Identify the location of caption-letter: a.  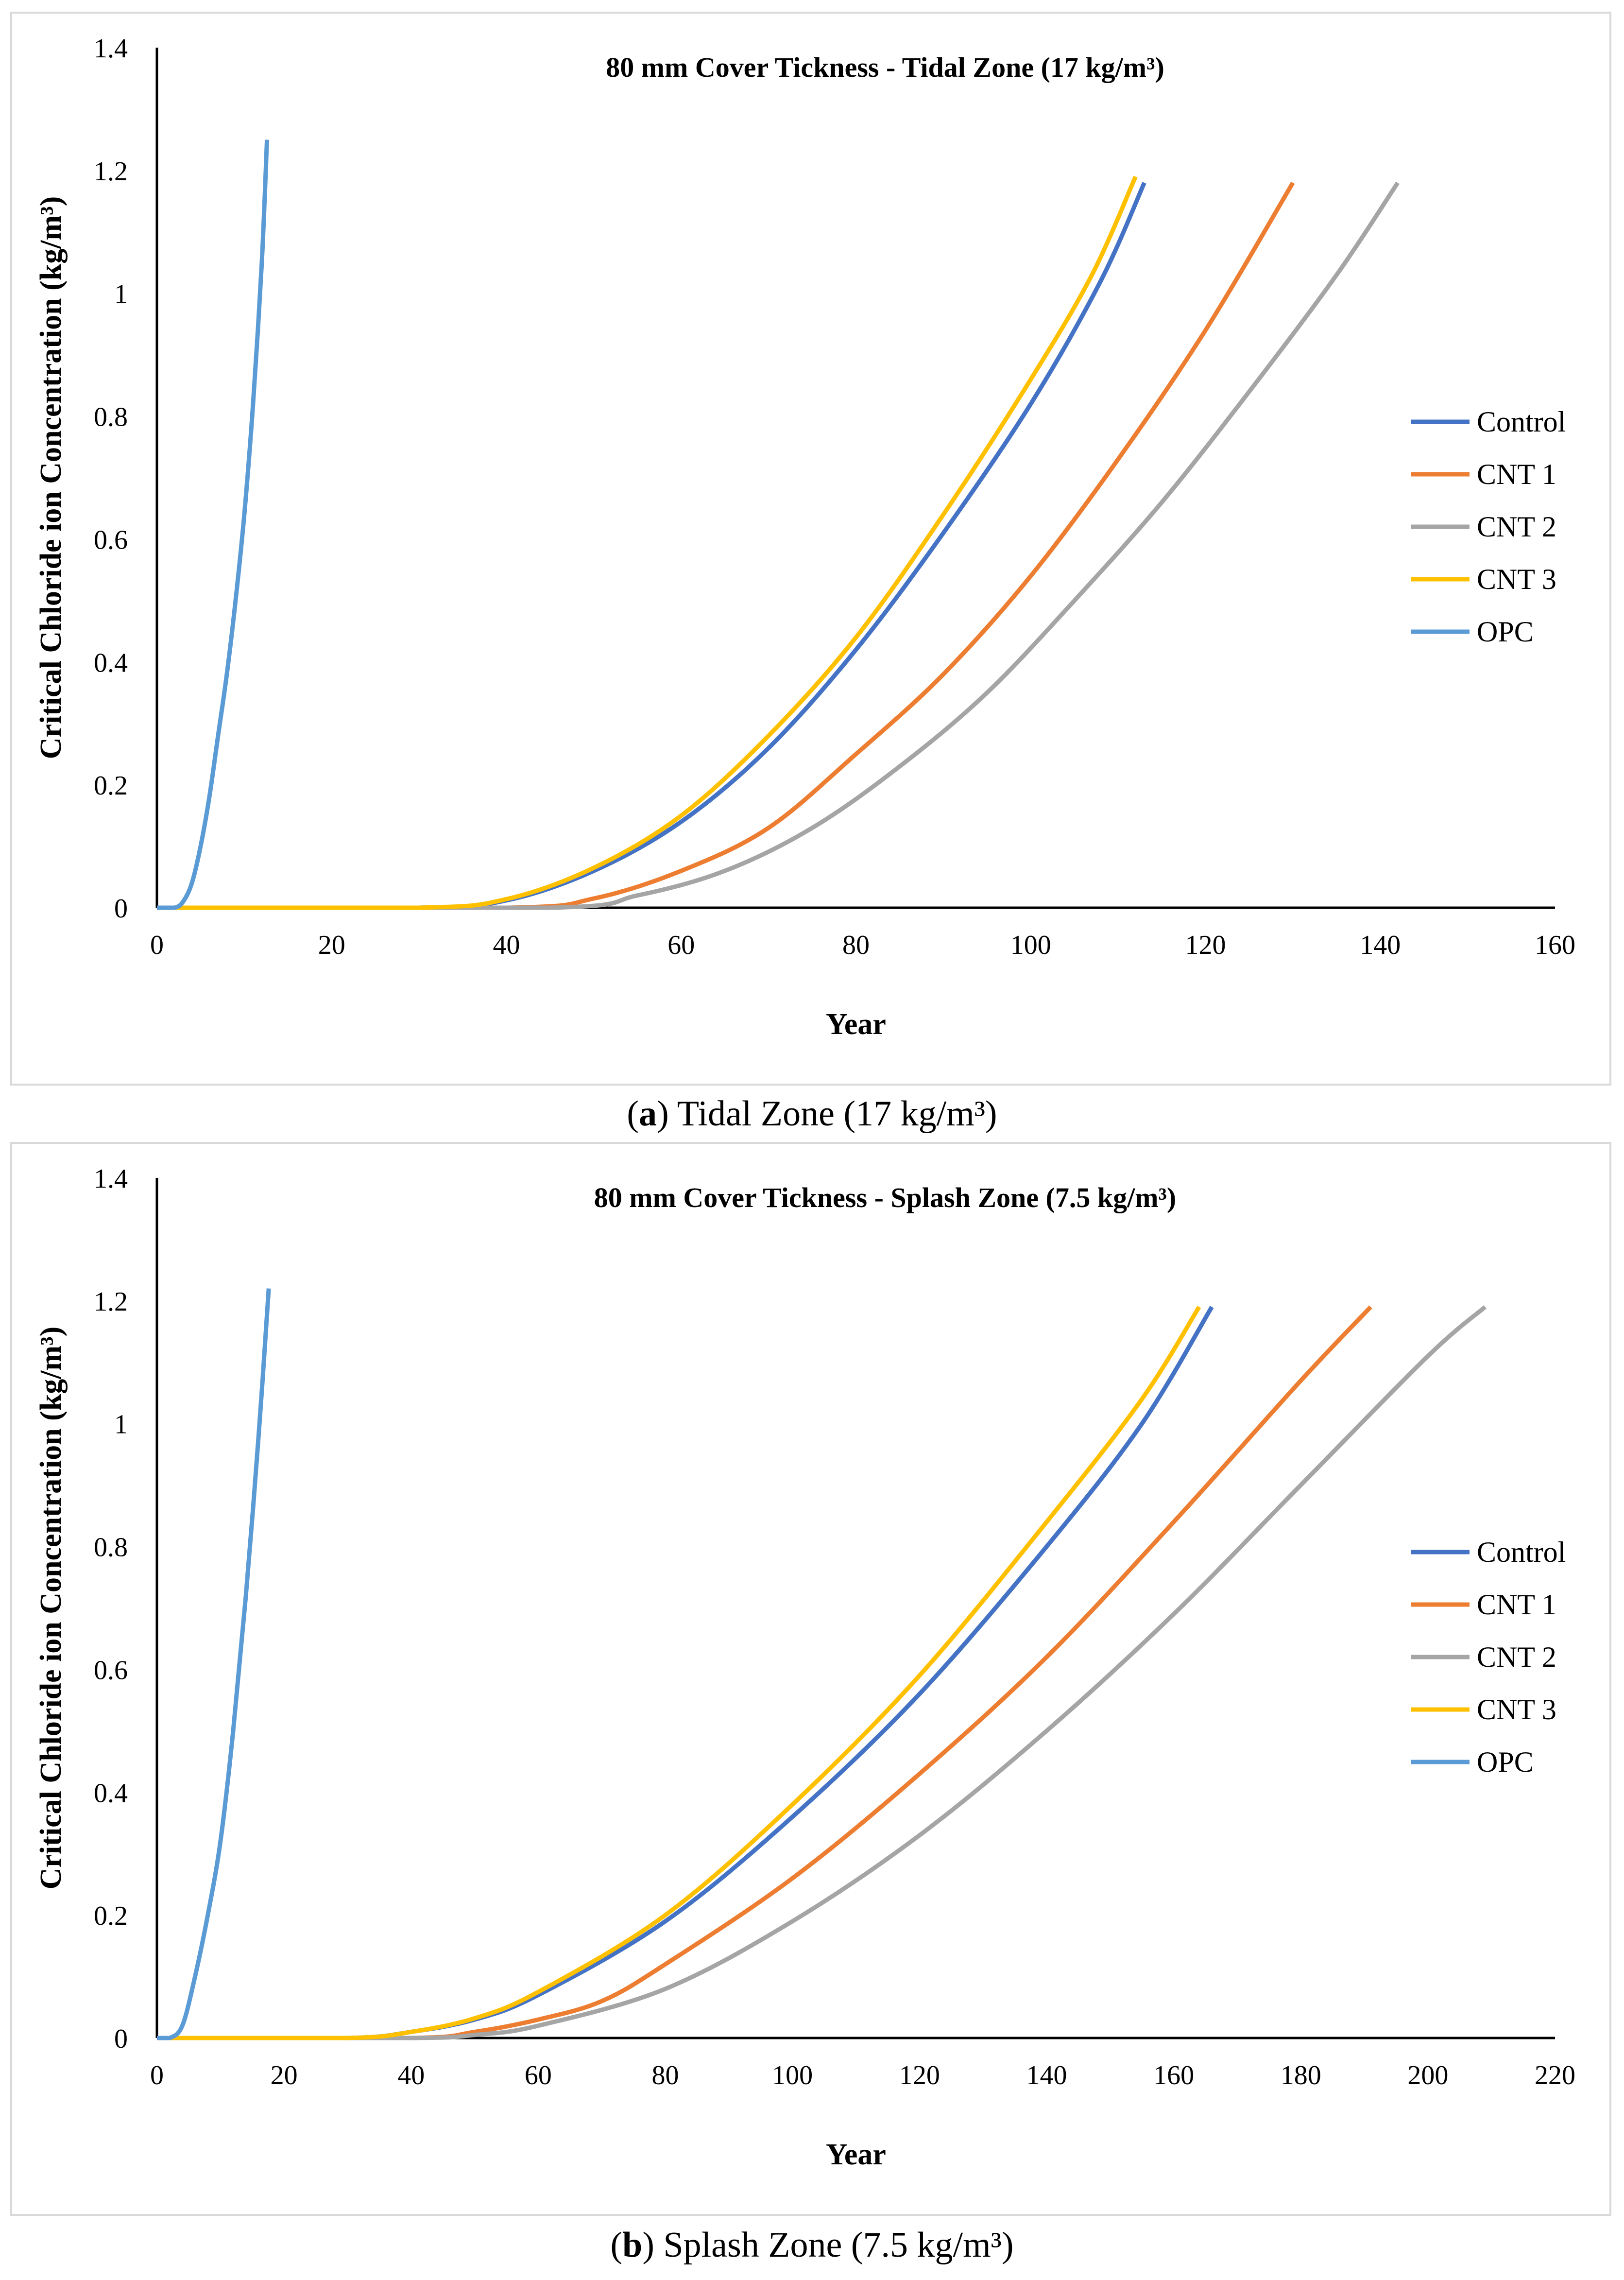
(648, 1114).